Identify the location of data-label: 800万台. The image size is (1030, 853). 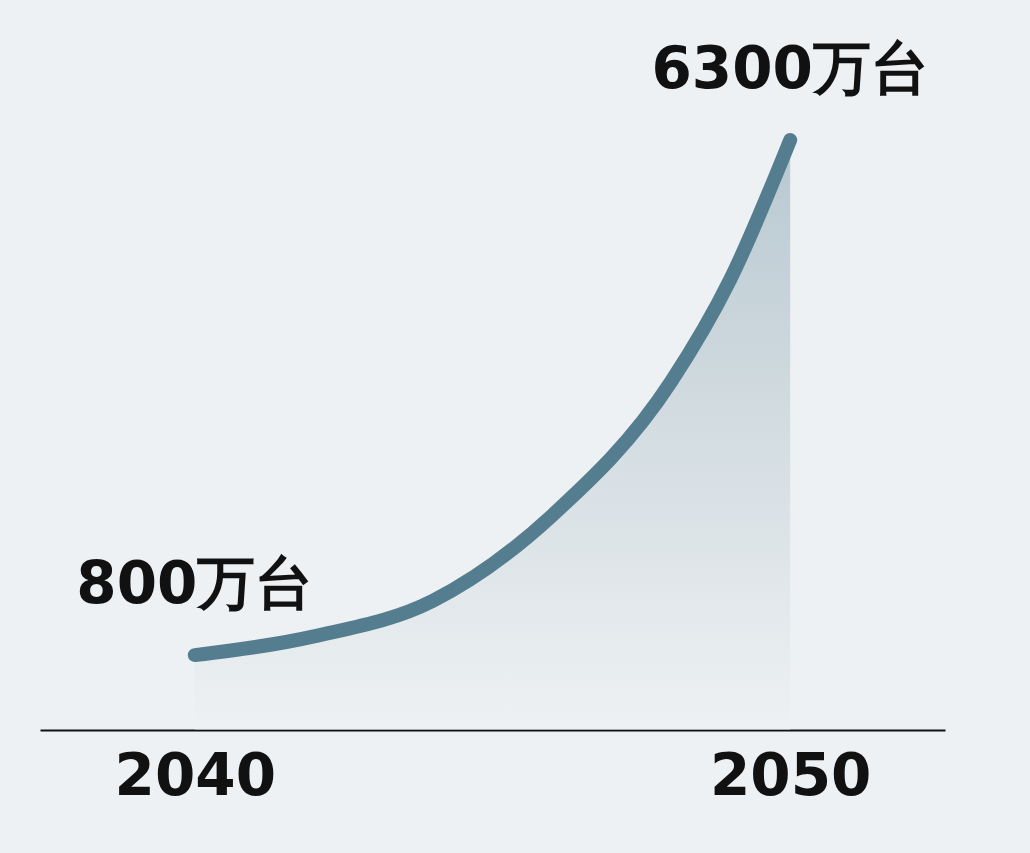
(195, 583).